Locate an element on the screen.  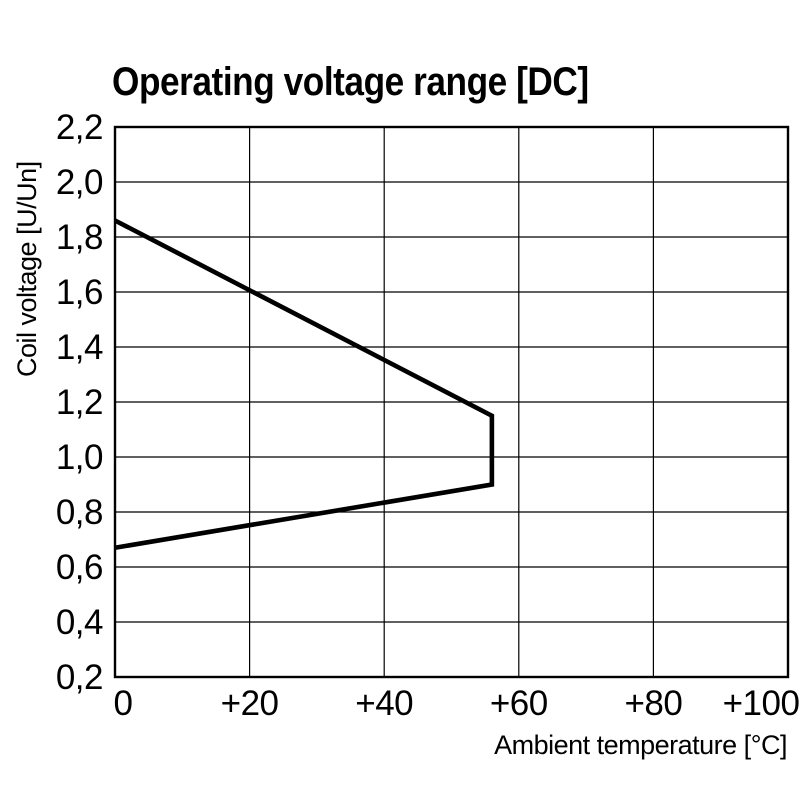
chart-title: Operating voltage range [DC] is located at coordinates (350, 82).